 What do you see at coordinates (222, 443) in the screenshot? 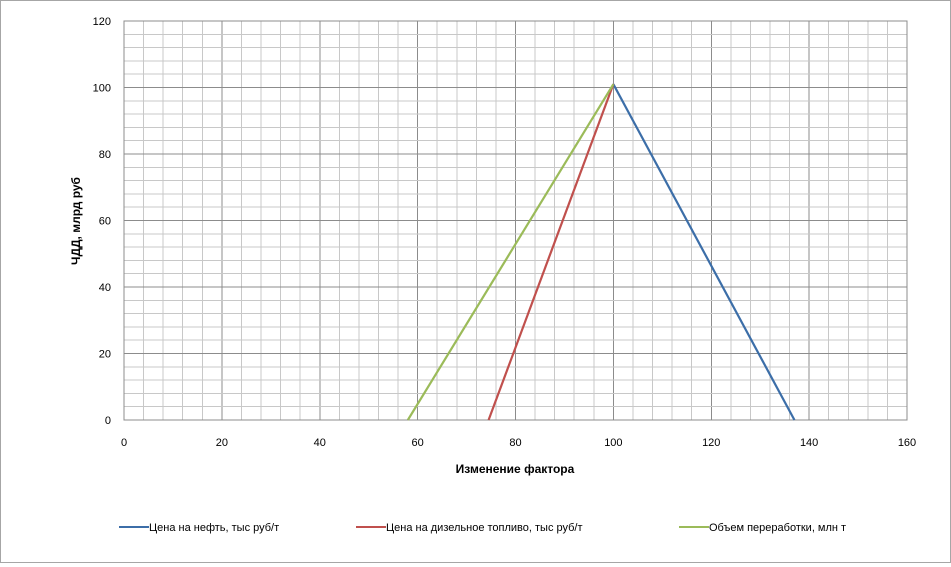
I see `x-tick-label: 20` at bounding box center [222, 443].